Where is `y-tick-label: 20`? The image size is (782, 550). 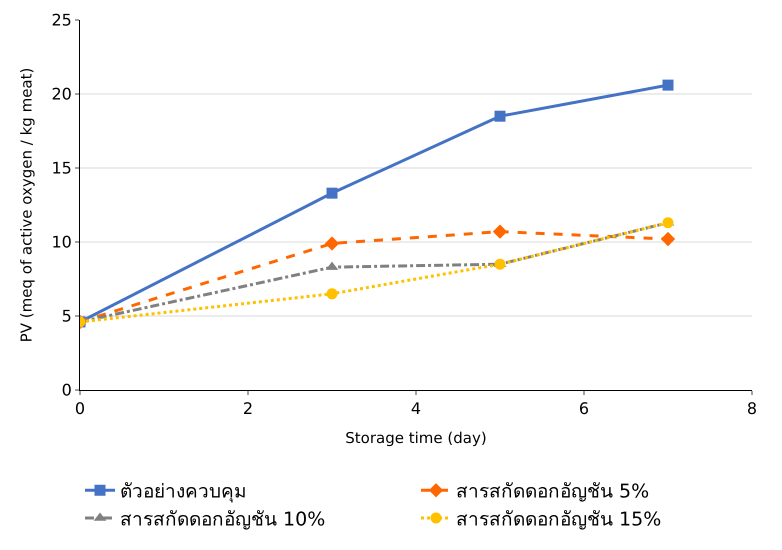 y-tick-label: 20 is located at coordinates (61, 94).